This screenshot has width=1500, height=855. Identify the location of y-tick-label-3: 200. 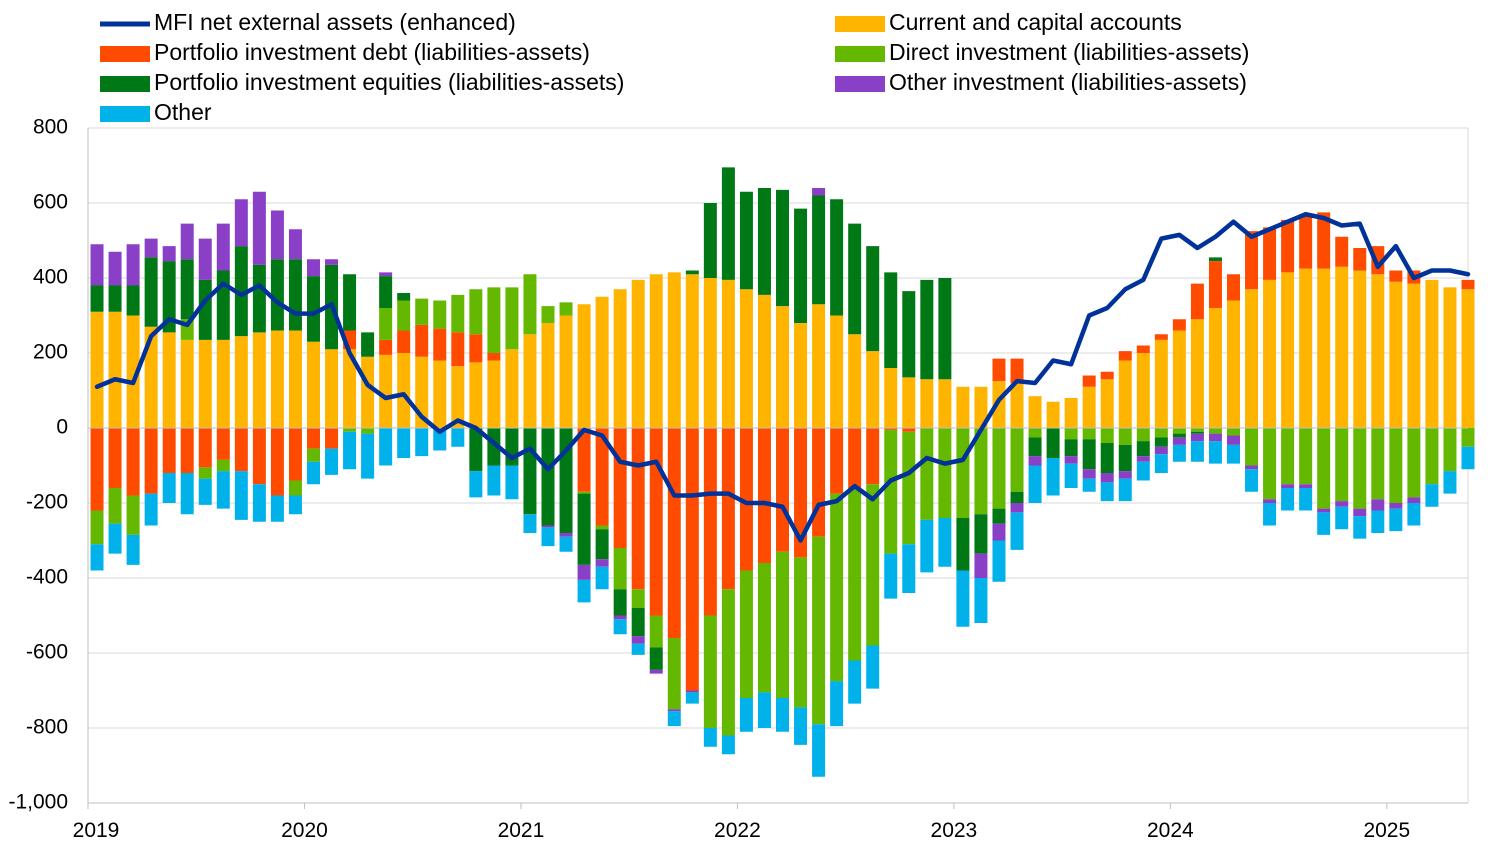
(50, 352).